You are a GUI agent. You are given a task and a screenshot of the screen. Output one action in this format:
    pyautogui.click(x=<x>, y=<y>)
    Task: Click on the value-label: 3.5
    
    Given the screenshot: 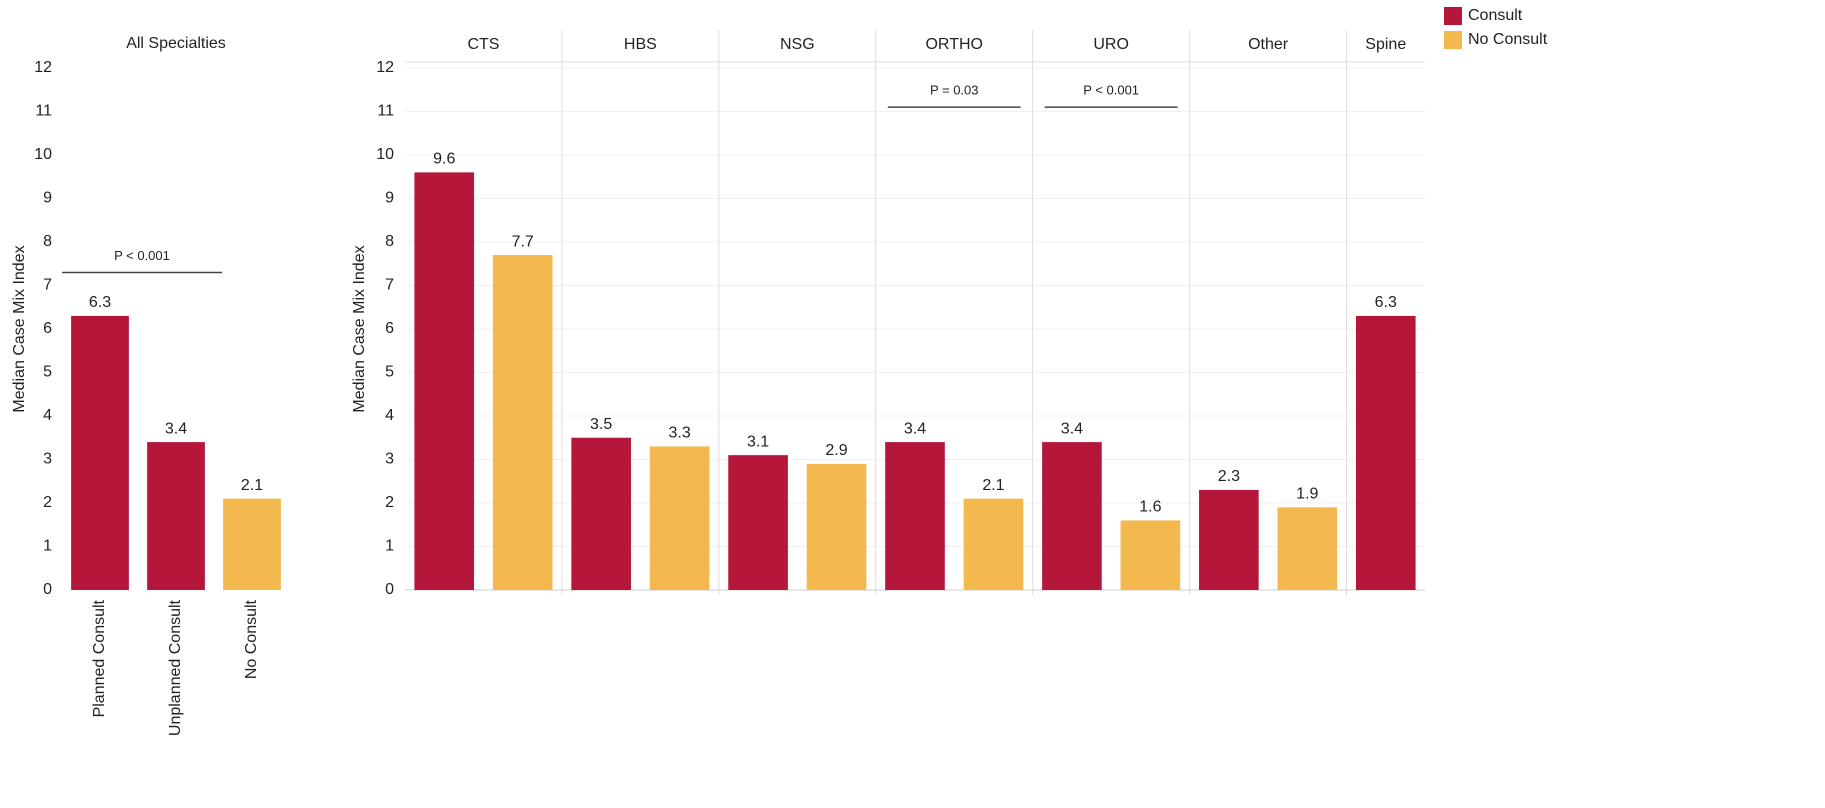 What is the action you would take?
    pyautogui.click(x=601, y=424)
    